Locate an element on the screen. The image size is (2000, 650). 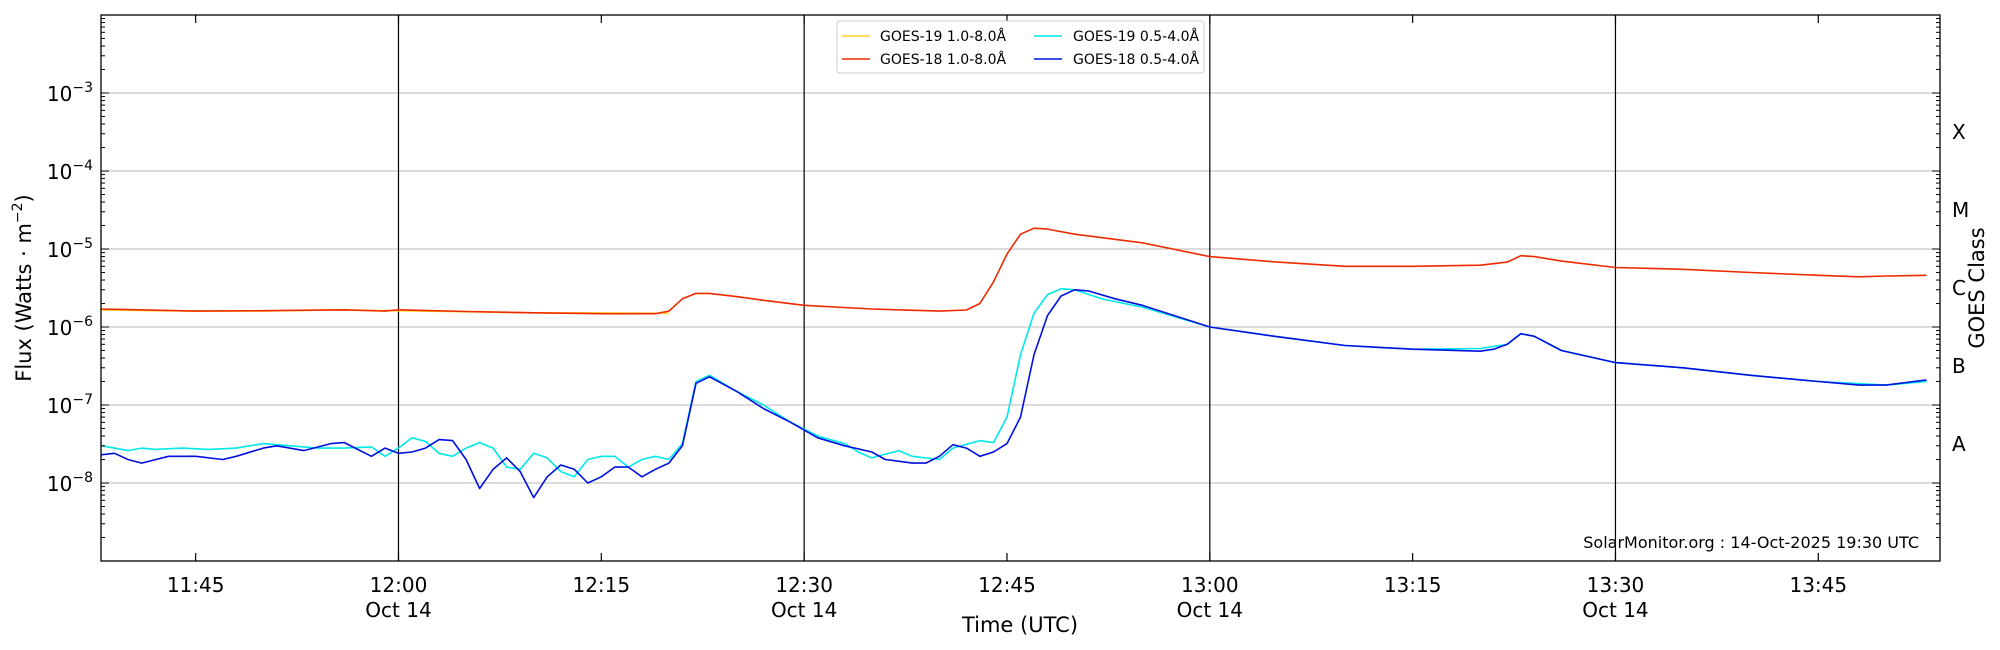
legend-label-goes18-long: GOES-18 1.0-8.0Å is located at coordinates (943, 59).